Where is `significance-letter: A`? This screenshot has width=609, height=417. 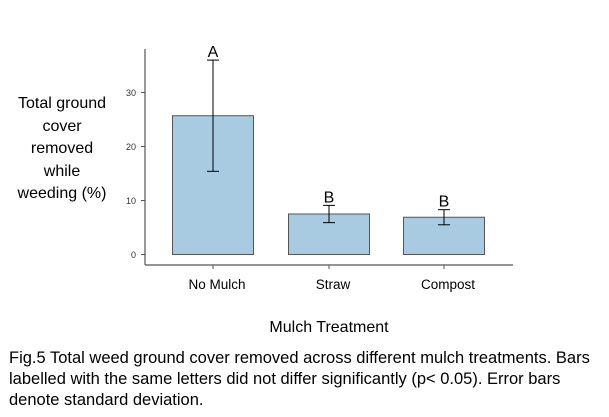
significance-letter: A is located at coordinates (213, 52).